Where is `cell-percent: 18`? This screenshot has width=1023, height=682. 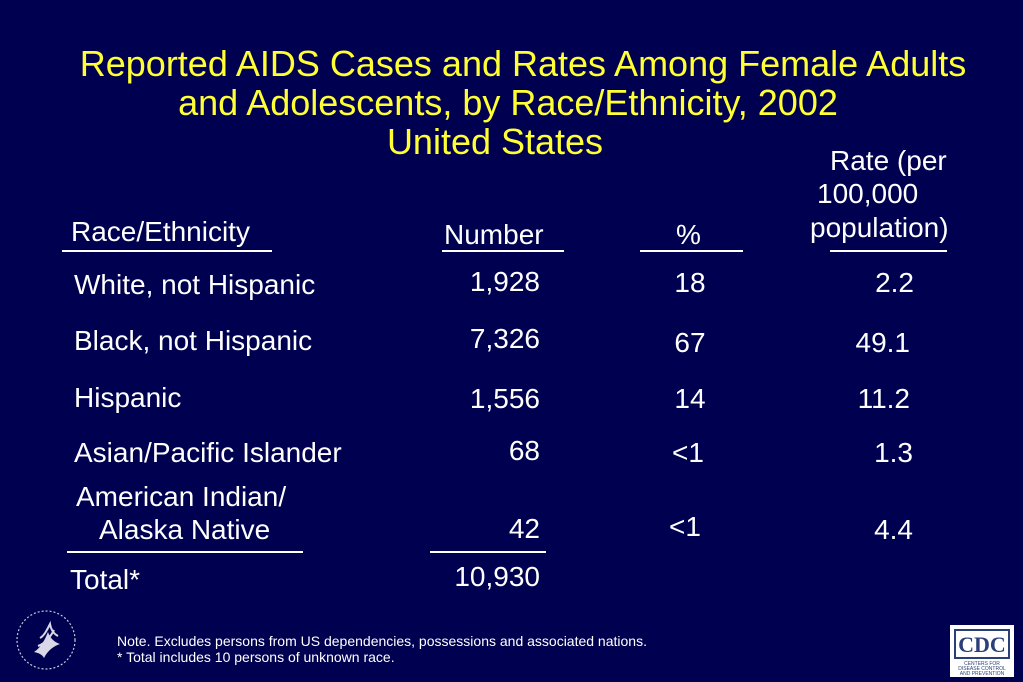
cell-percent: 18 is located at coordinates (690, 282).